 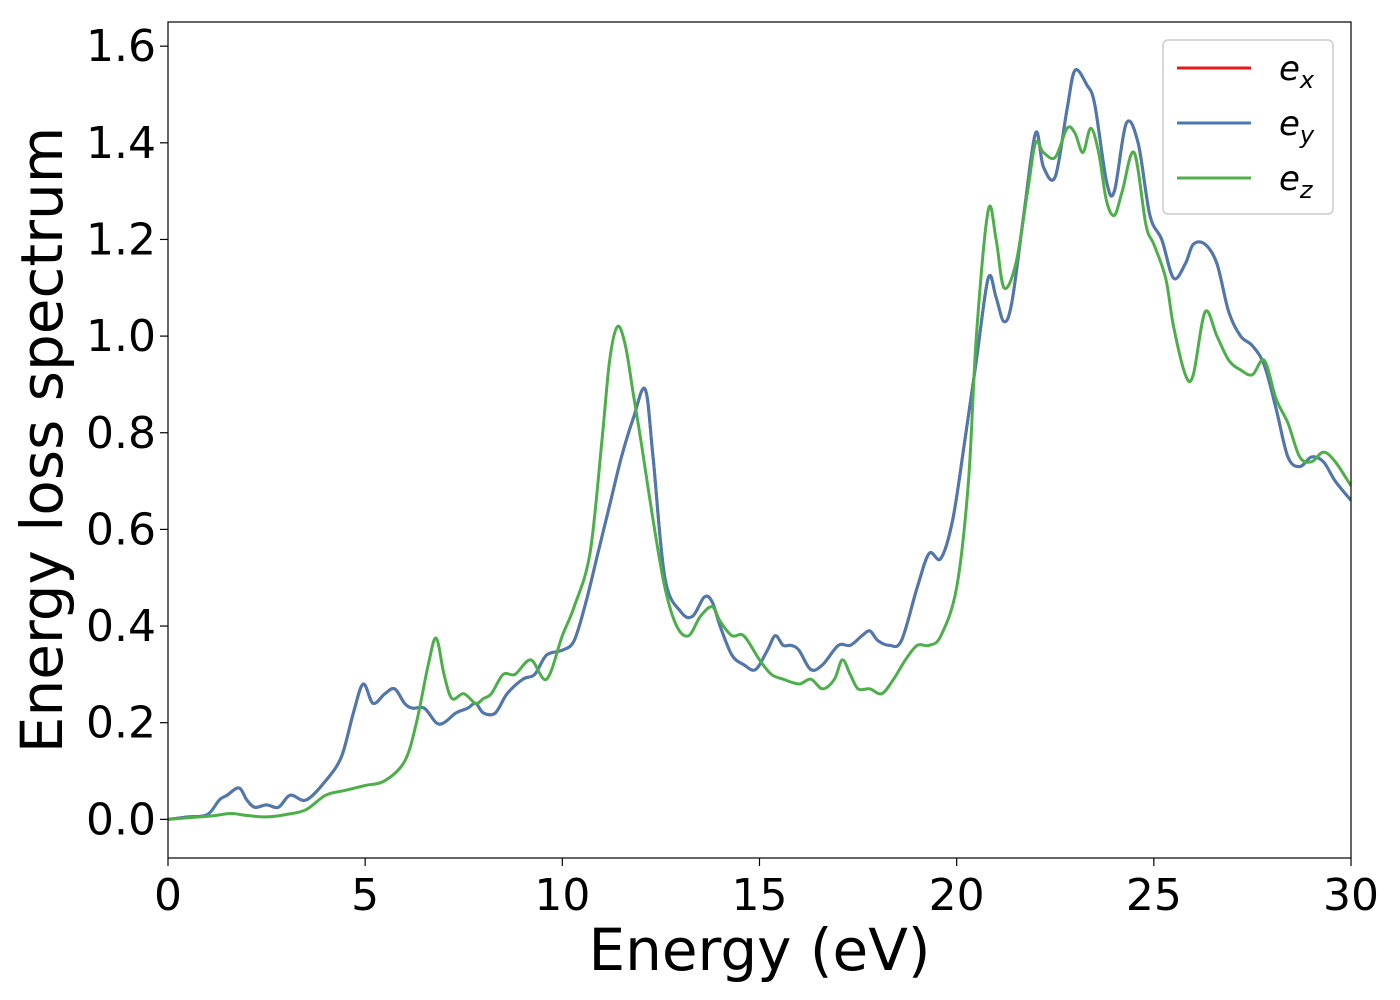 I want to click on y-tick-label: 0.2, so click(x=121, y=723).